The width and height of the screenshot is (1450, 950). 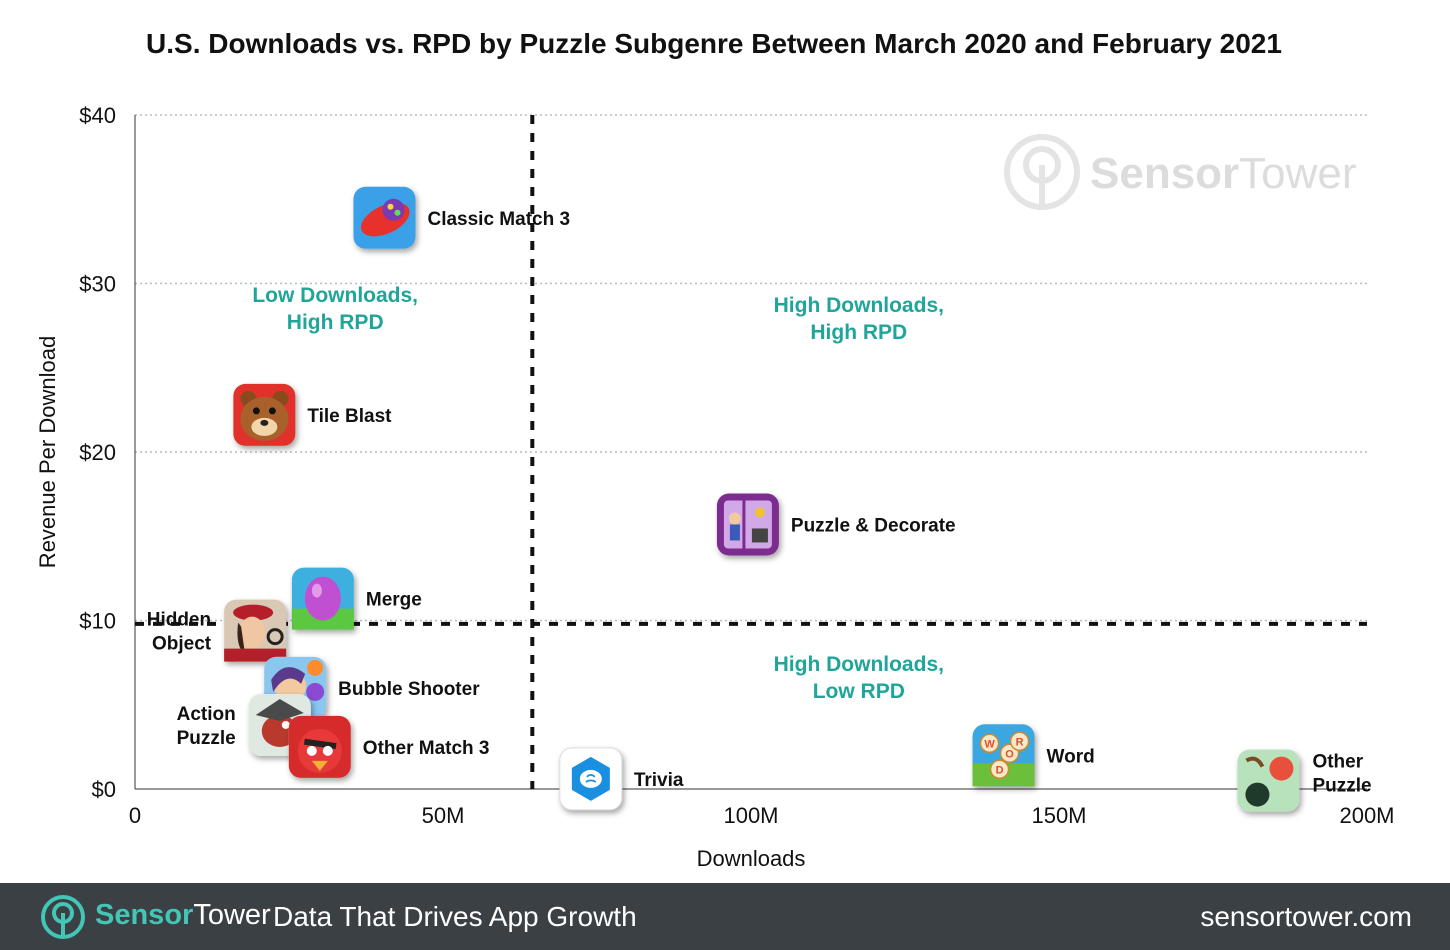 What do you see at coordinates (1257, 794) in the screenshot?
I see `dark-dot` at bounding box center [1257, 794].